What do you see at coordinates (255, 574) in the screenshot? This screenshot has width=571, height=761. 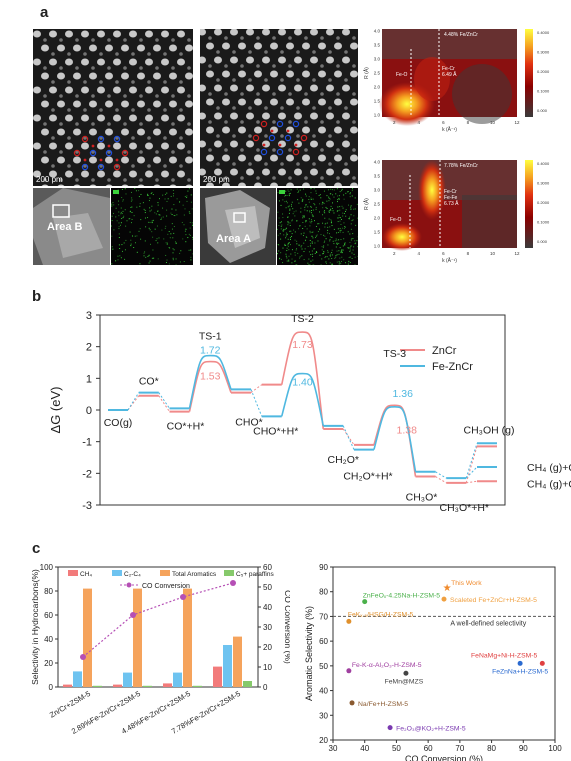 I see `legend-label: C₅+ paraffins` at bounding box center [255, 574].